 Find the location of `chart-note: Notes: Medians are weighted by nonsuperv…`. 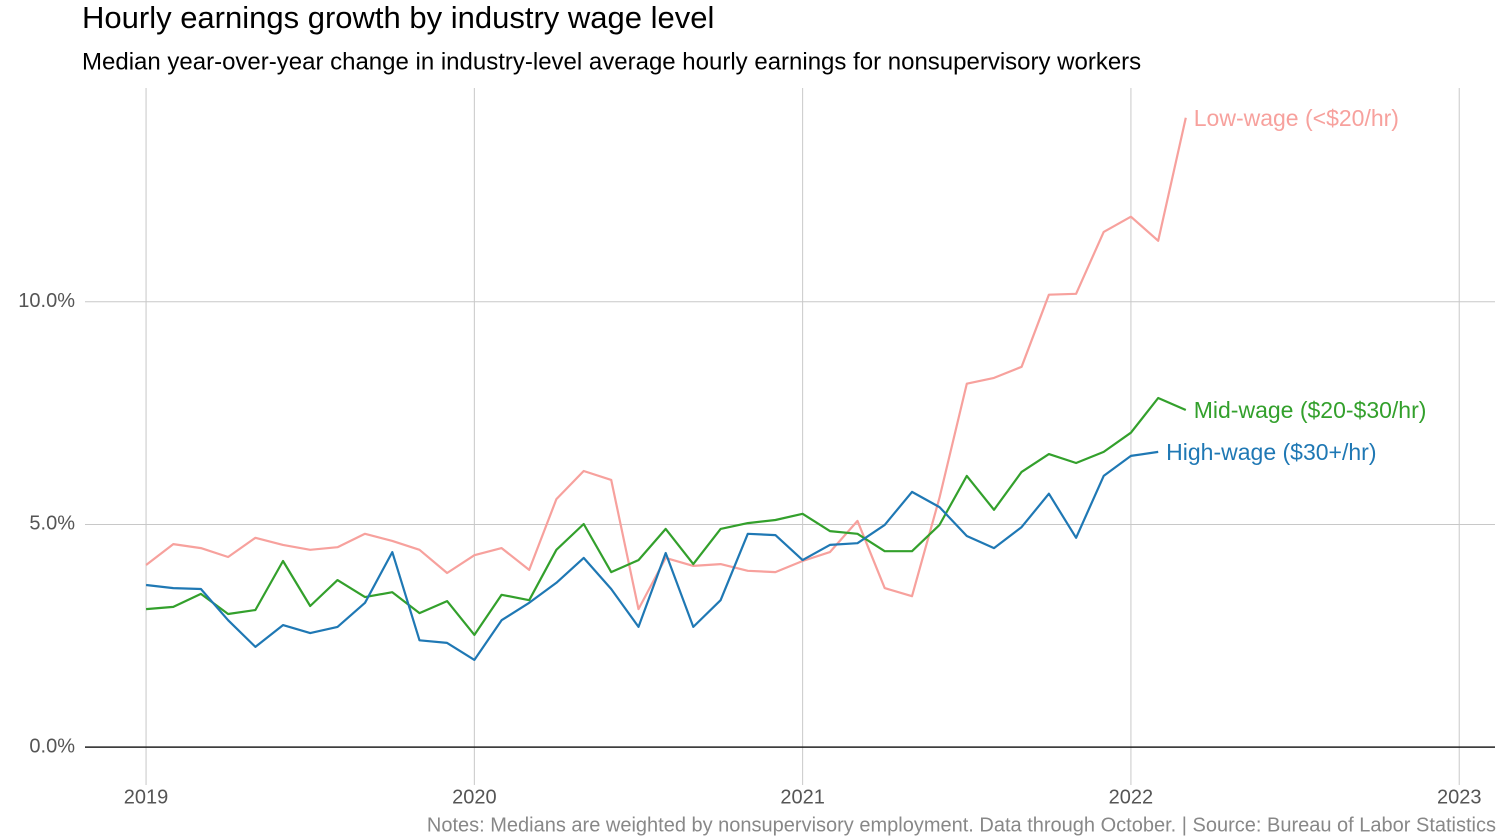

chart-note: Notes: Medians are weighted by nonsuperv… is located at coordinates (961, 825).